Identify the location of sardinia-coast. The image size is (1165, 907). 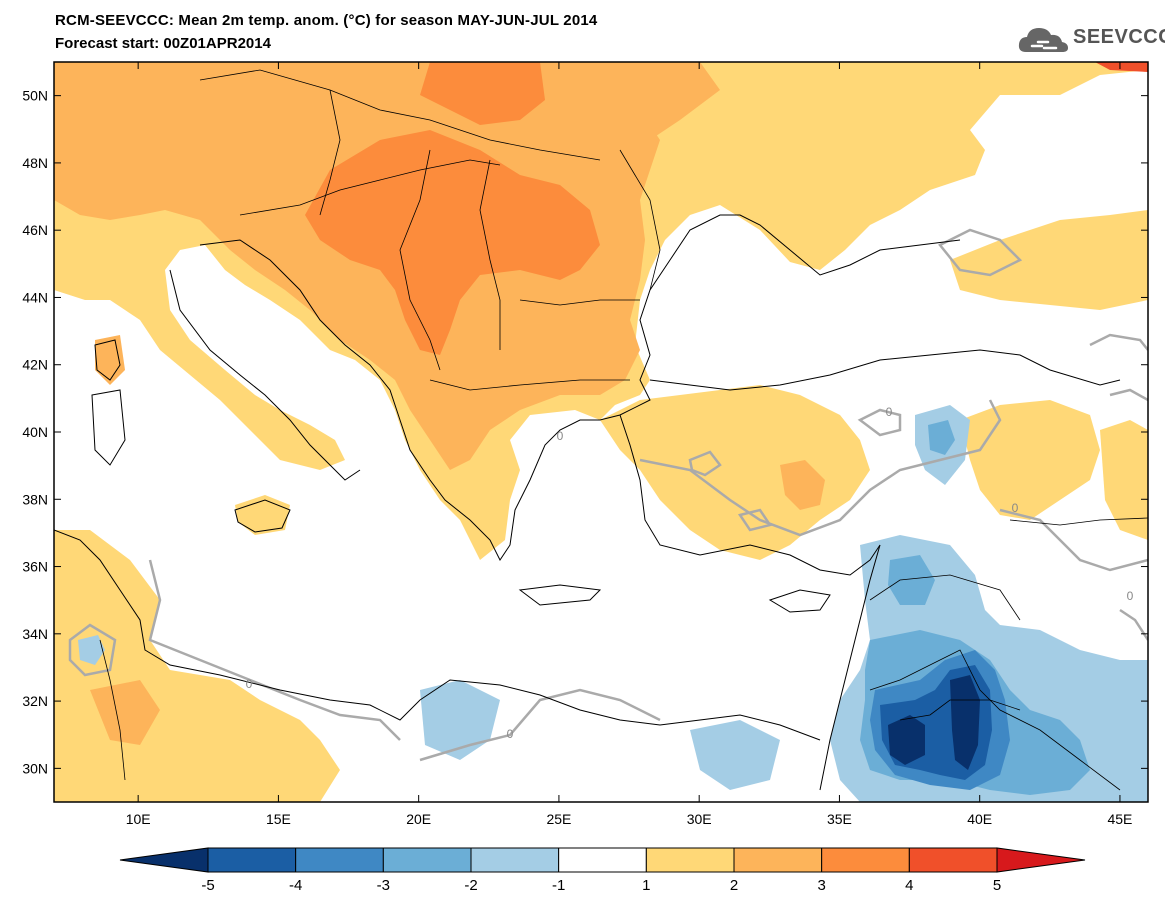
(108, 427).